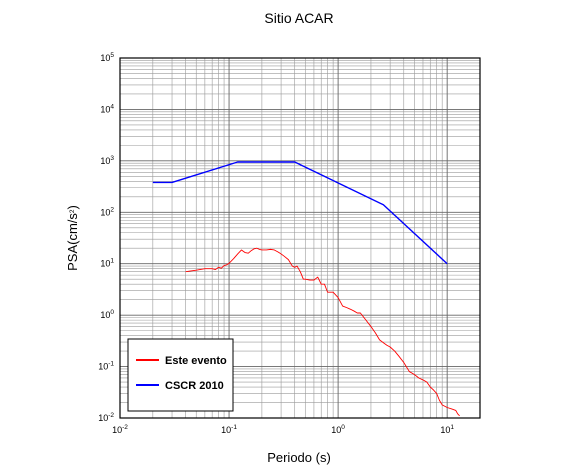 This screenshot has height=475, width=586. Describe the element at coordinates (125, 427) in the screenshot. I see `x-tick-exp: -2` at that location.